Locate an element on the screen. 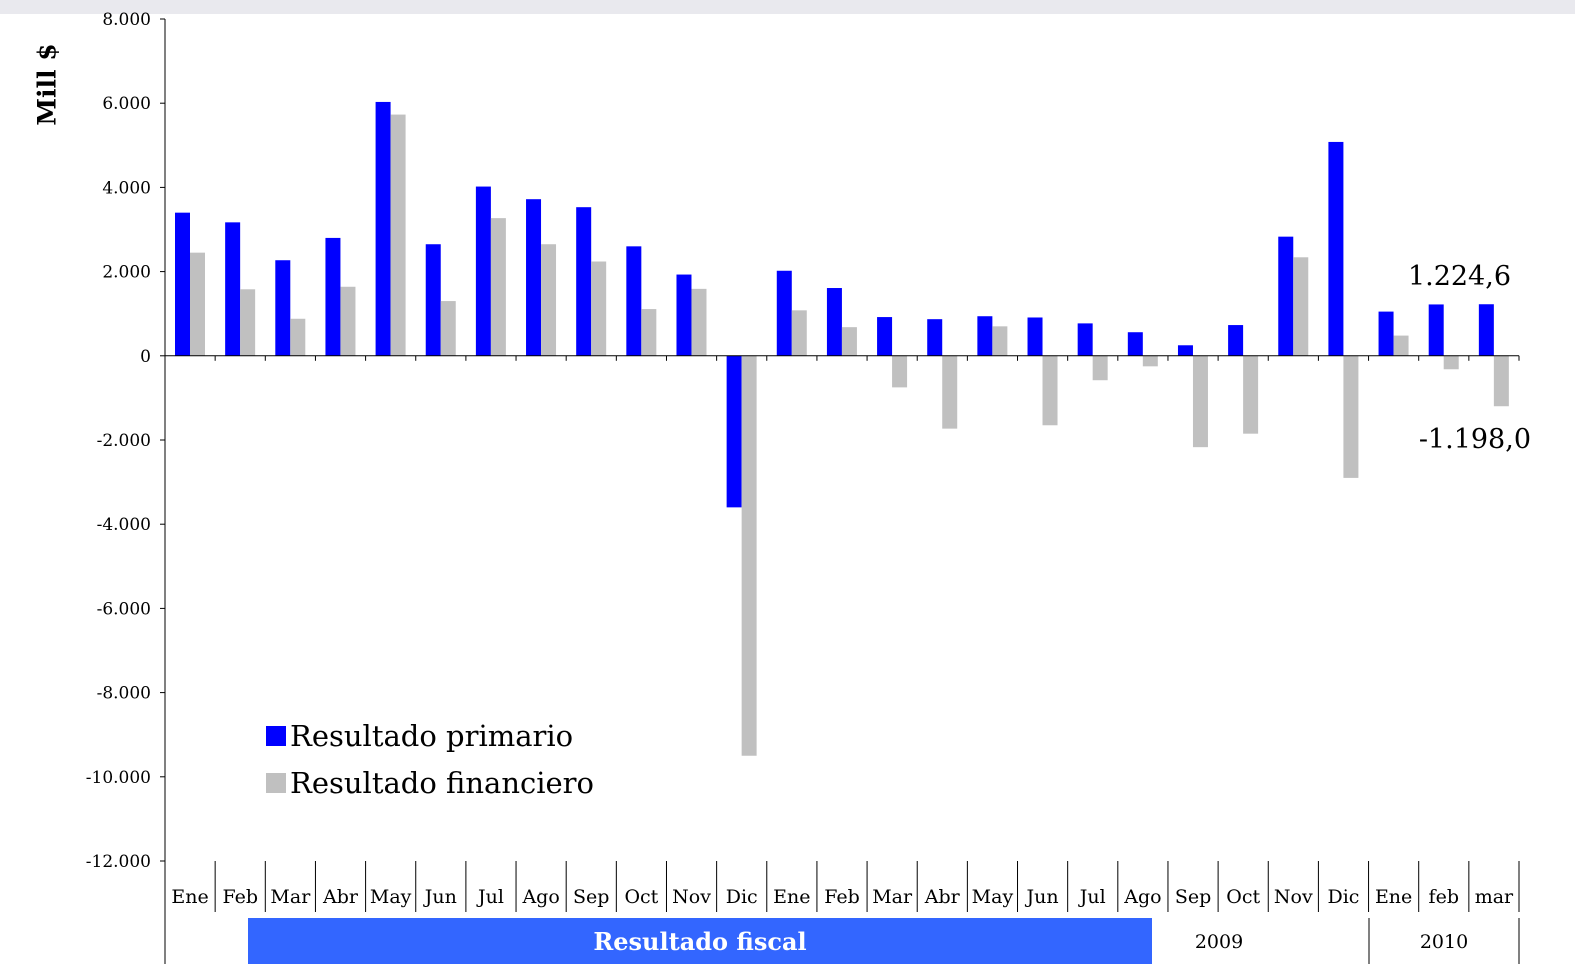 The image size is (1575, 964). x-category-label: feb is located at coordinates (1444, 897).